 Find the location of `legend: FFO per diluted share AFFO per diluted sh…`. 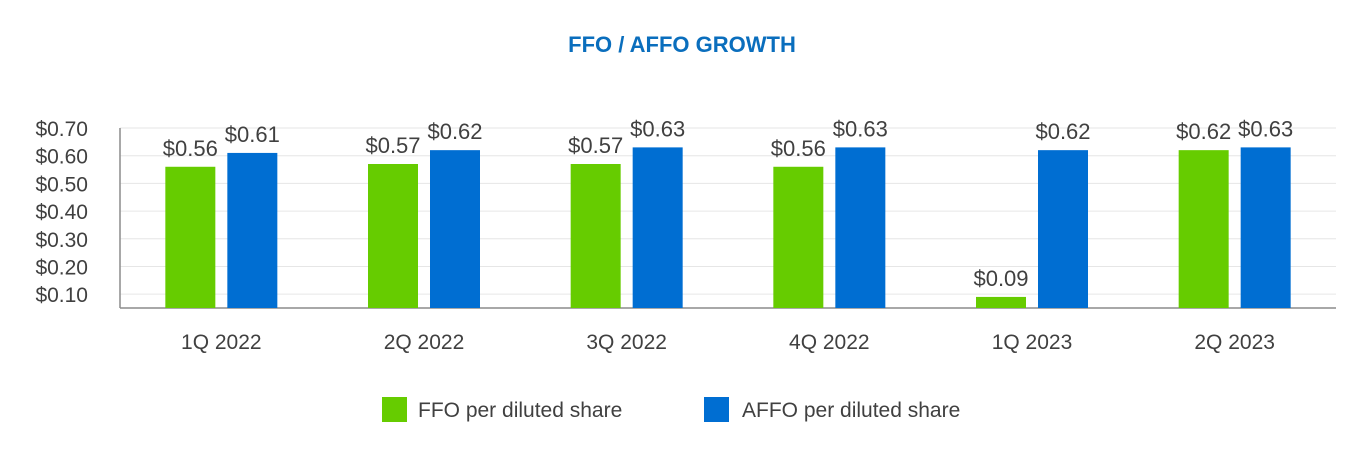

legend: FFO per diluted share AFFO per diluted sh… is located at coordinates (671, 409).